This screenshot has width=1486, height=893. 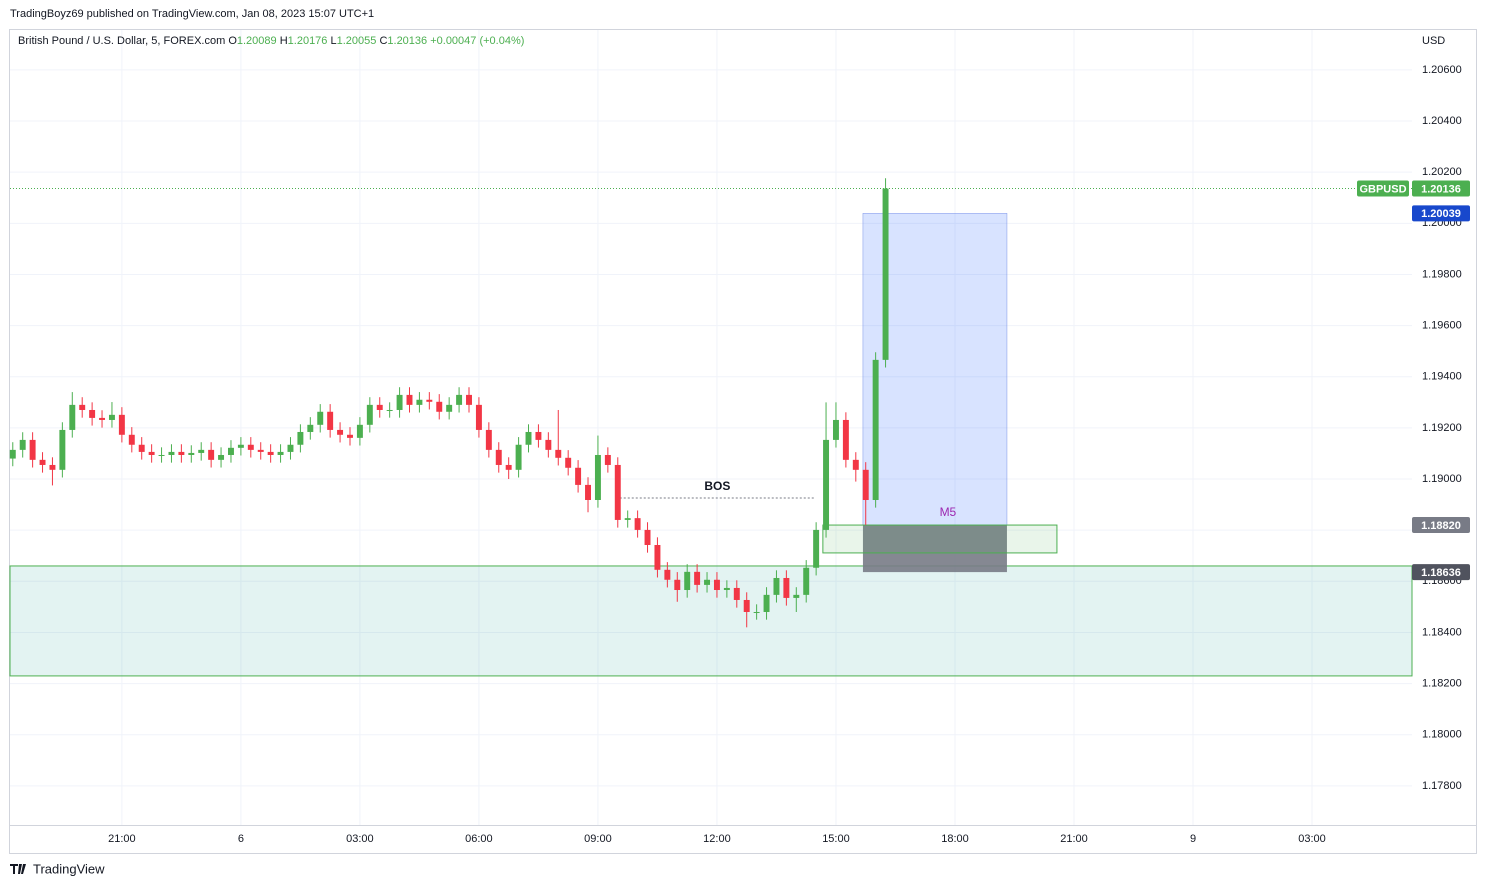 I want to click on y-tick-label: 1.19000, so click(x=1442, y=479).